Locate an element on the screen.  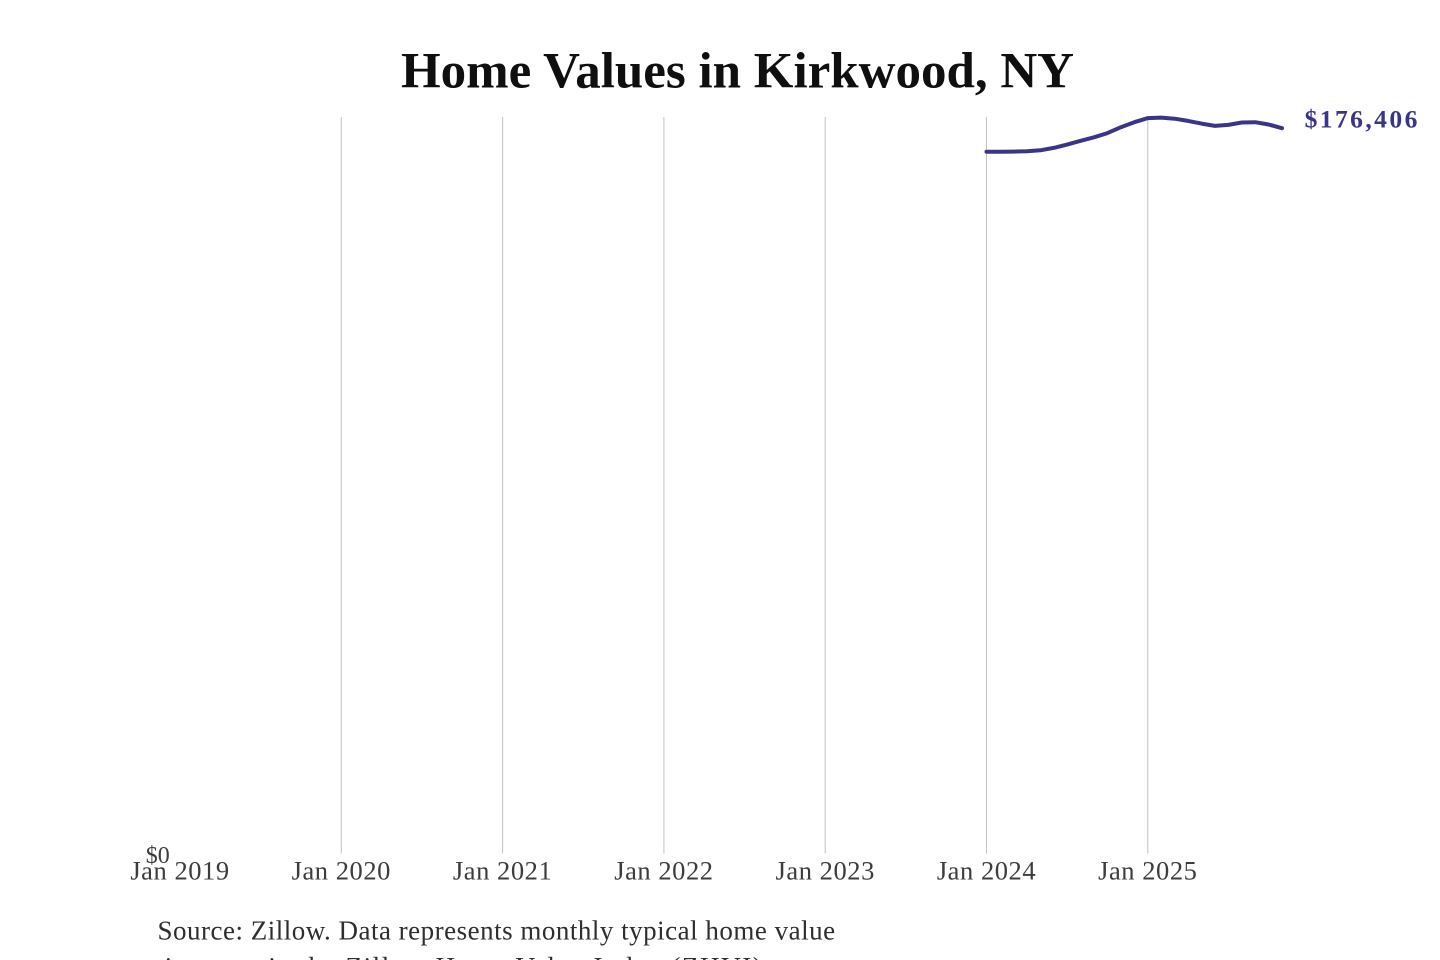
svg-text: Jan 2019 is located at coordinates (179, 871).